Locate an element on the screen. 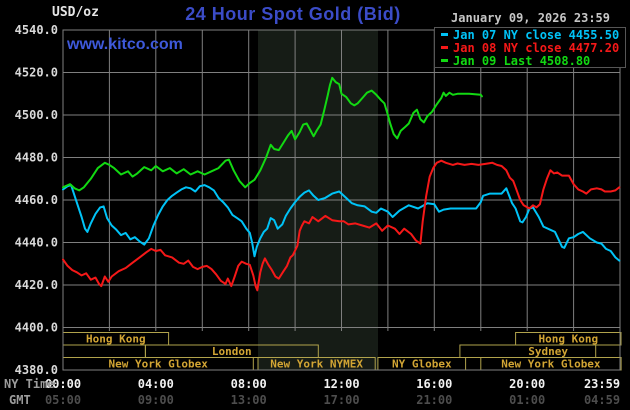 Image resolution: width=630 pixels, height=410 pixels. x-tick-gmt: 13:00 is located at coordinates (249, 400).